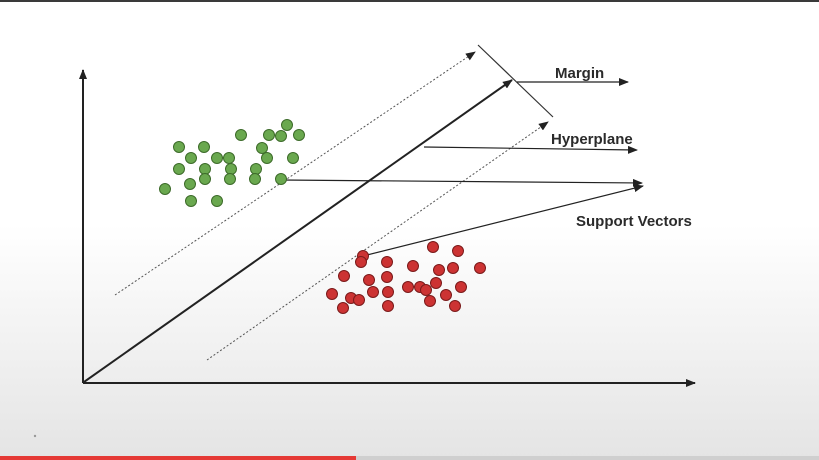 The image size is (819, 460). What do you see at coordinates (35, 436) in the screenshot?
I see `corner-dot` at bounding box center [35, 436].